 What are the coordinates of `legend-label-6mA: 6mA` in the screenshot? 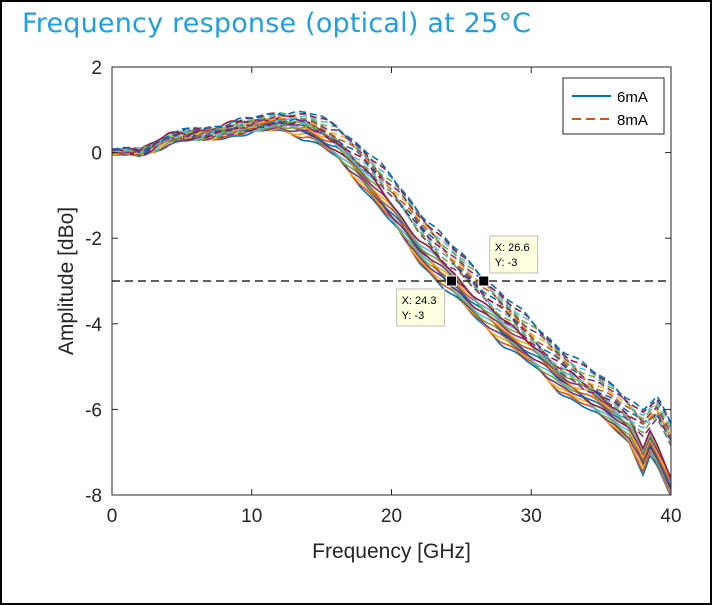 It's located at (632, 97).